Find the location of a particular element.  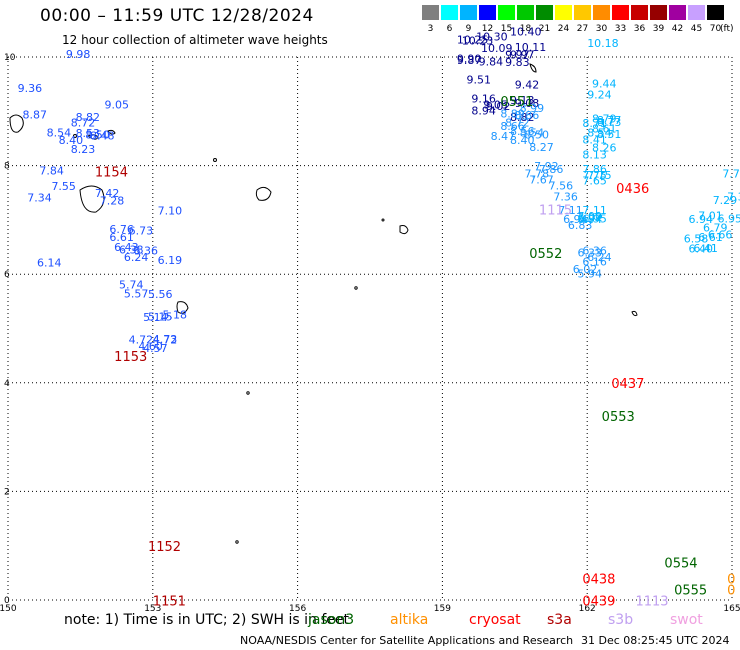

pass-time-label: 1154 is located at coordinates (111, 172).